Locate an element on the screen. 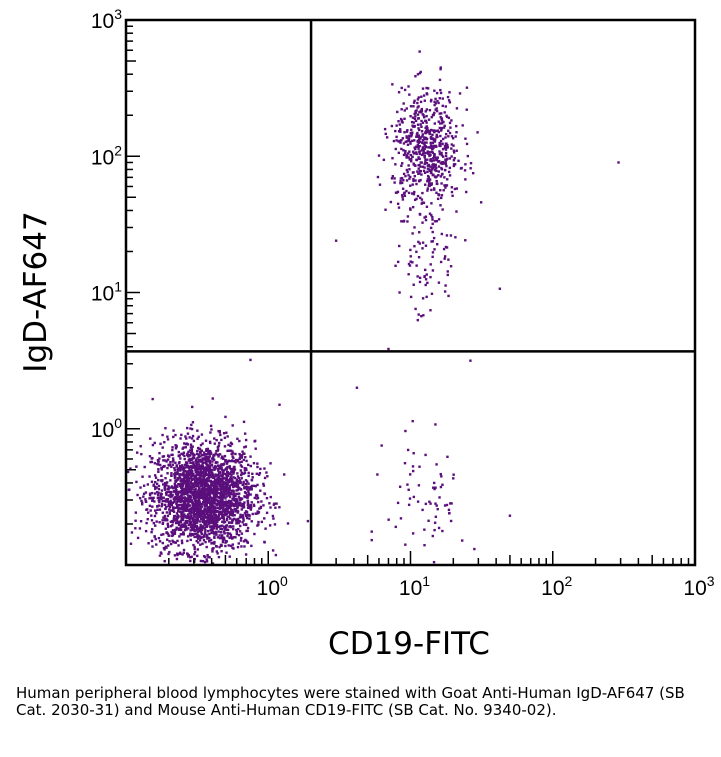 The image size is (721, 757). y-tick-label: 102 is located at coordinates (106, 155).